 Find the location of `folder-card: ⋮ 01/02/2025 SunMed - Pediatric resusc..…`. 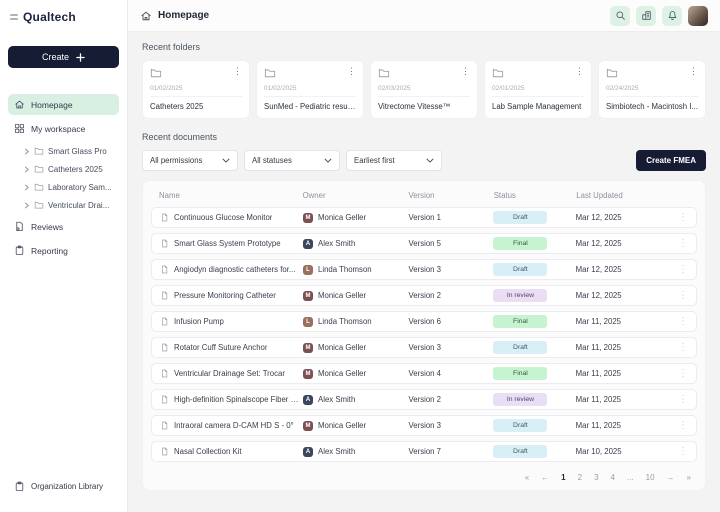

folder-card: ⋮ 01/02/2025 SunMed - Pediatric resusc..… is located at coordinates (310, 89).